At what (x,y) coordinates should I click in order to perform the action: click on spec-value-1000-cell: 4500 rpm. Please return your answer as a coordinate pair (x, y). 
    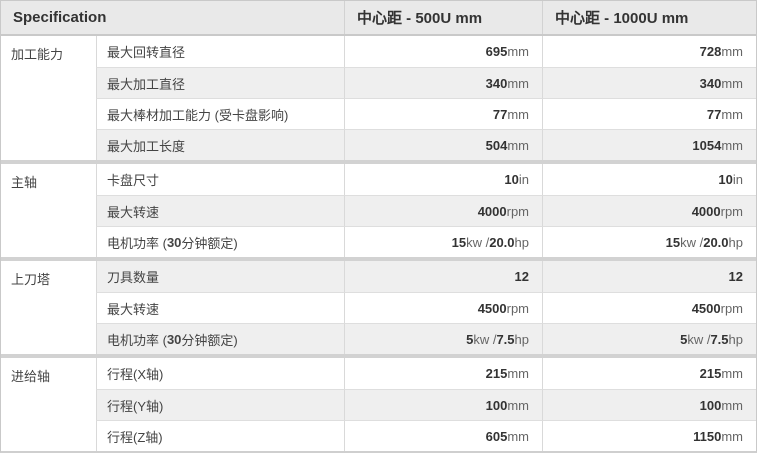
    Looking at the image, I should click on (649, 307).